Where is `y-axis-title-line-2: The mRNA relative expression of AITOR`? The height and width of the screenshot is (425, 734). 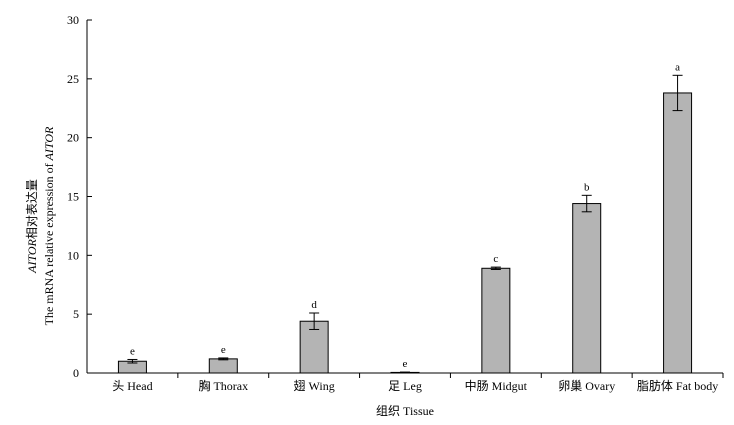 y-axis-title-line-2: The mRNA relative expression of AITOR is located at coordinates (49, 225).